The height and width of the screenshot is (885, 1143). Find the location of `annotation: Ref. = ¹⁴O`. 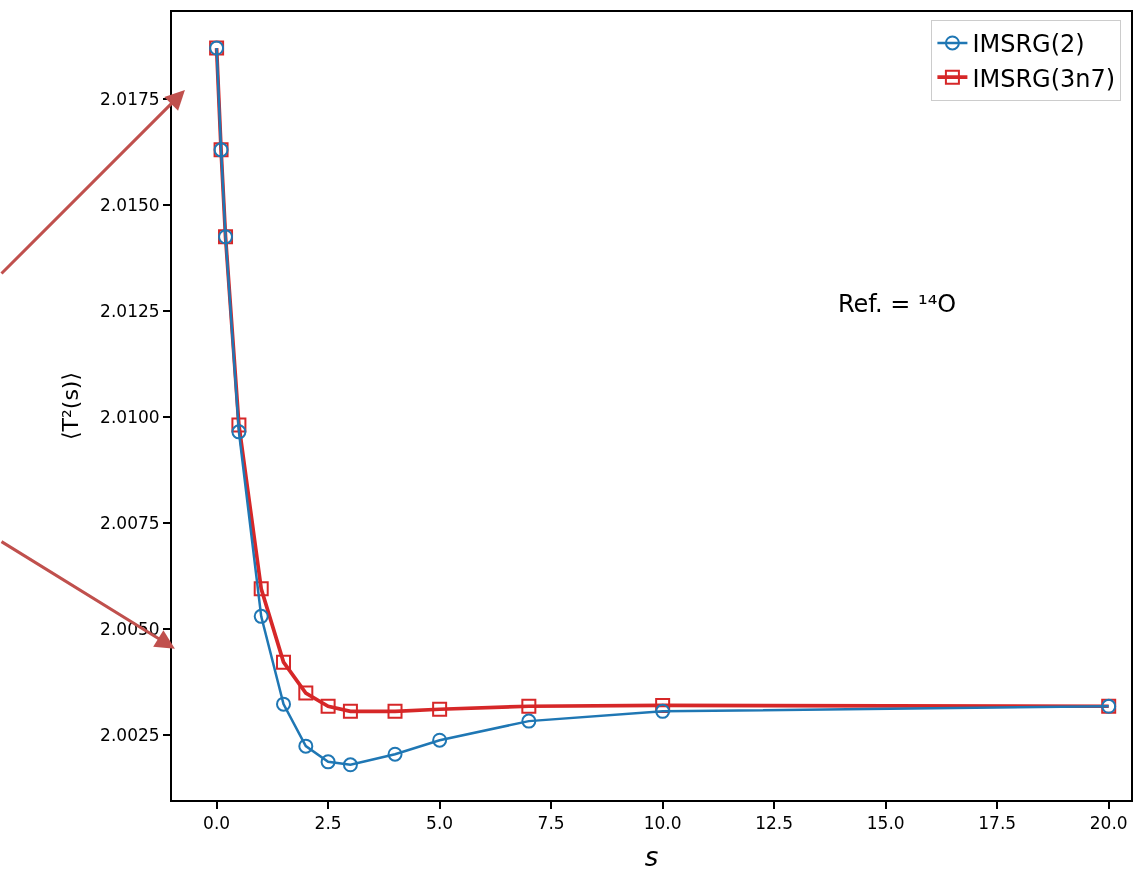

annotation: Ref. = ¹⁴O is located at coordinates (897, 304).